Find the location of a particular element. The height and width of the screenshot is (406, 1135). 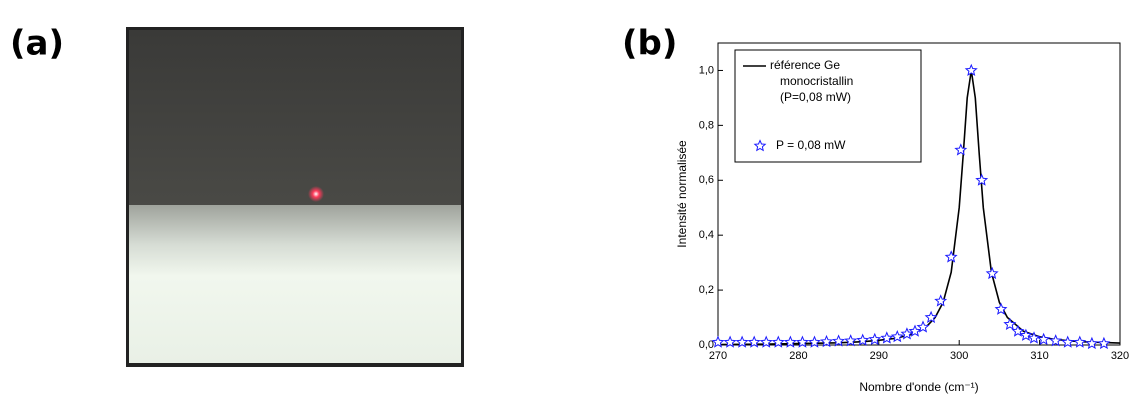

y-tick-label: 1,0 is located at coordinates (706, 70).